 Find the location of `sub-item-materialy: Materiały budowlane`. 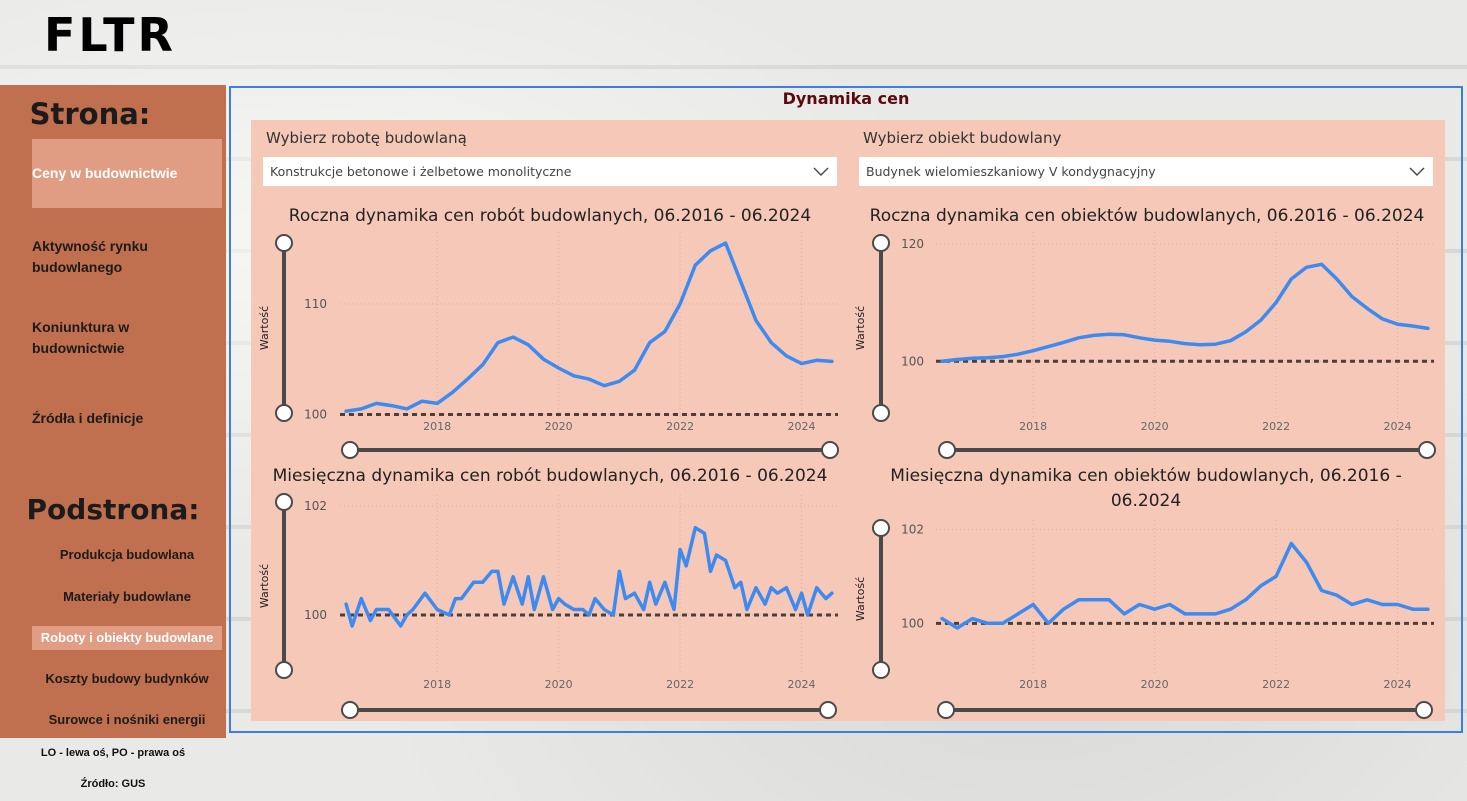

sub-item-materialy: Materiały budowlane is located at coordinates (127, 596).